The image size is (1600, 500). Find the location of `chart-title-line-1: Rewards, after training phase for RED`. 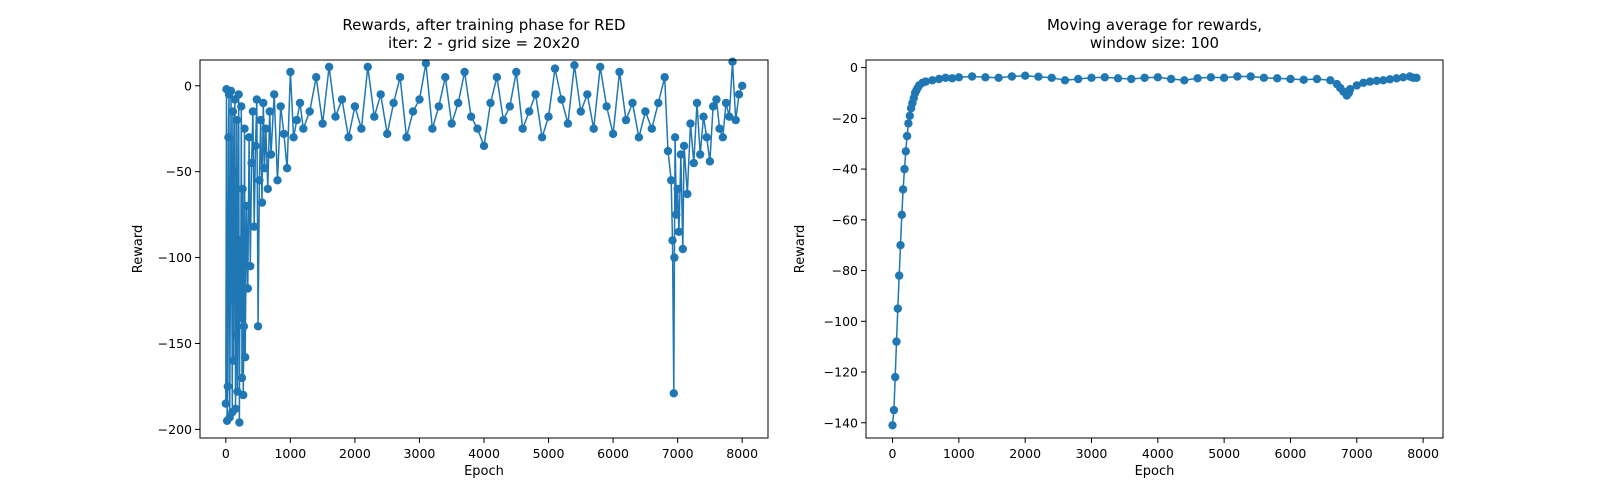

chart-title-line-1: Rewards, after training phase for RED is located at coordinates (483, 25).